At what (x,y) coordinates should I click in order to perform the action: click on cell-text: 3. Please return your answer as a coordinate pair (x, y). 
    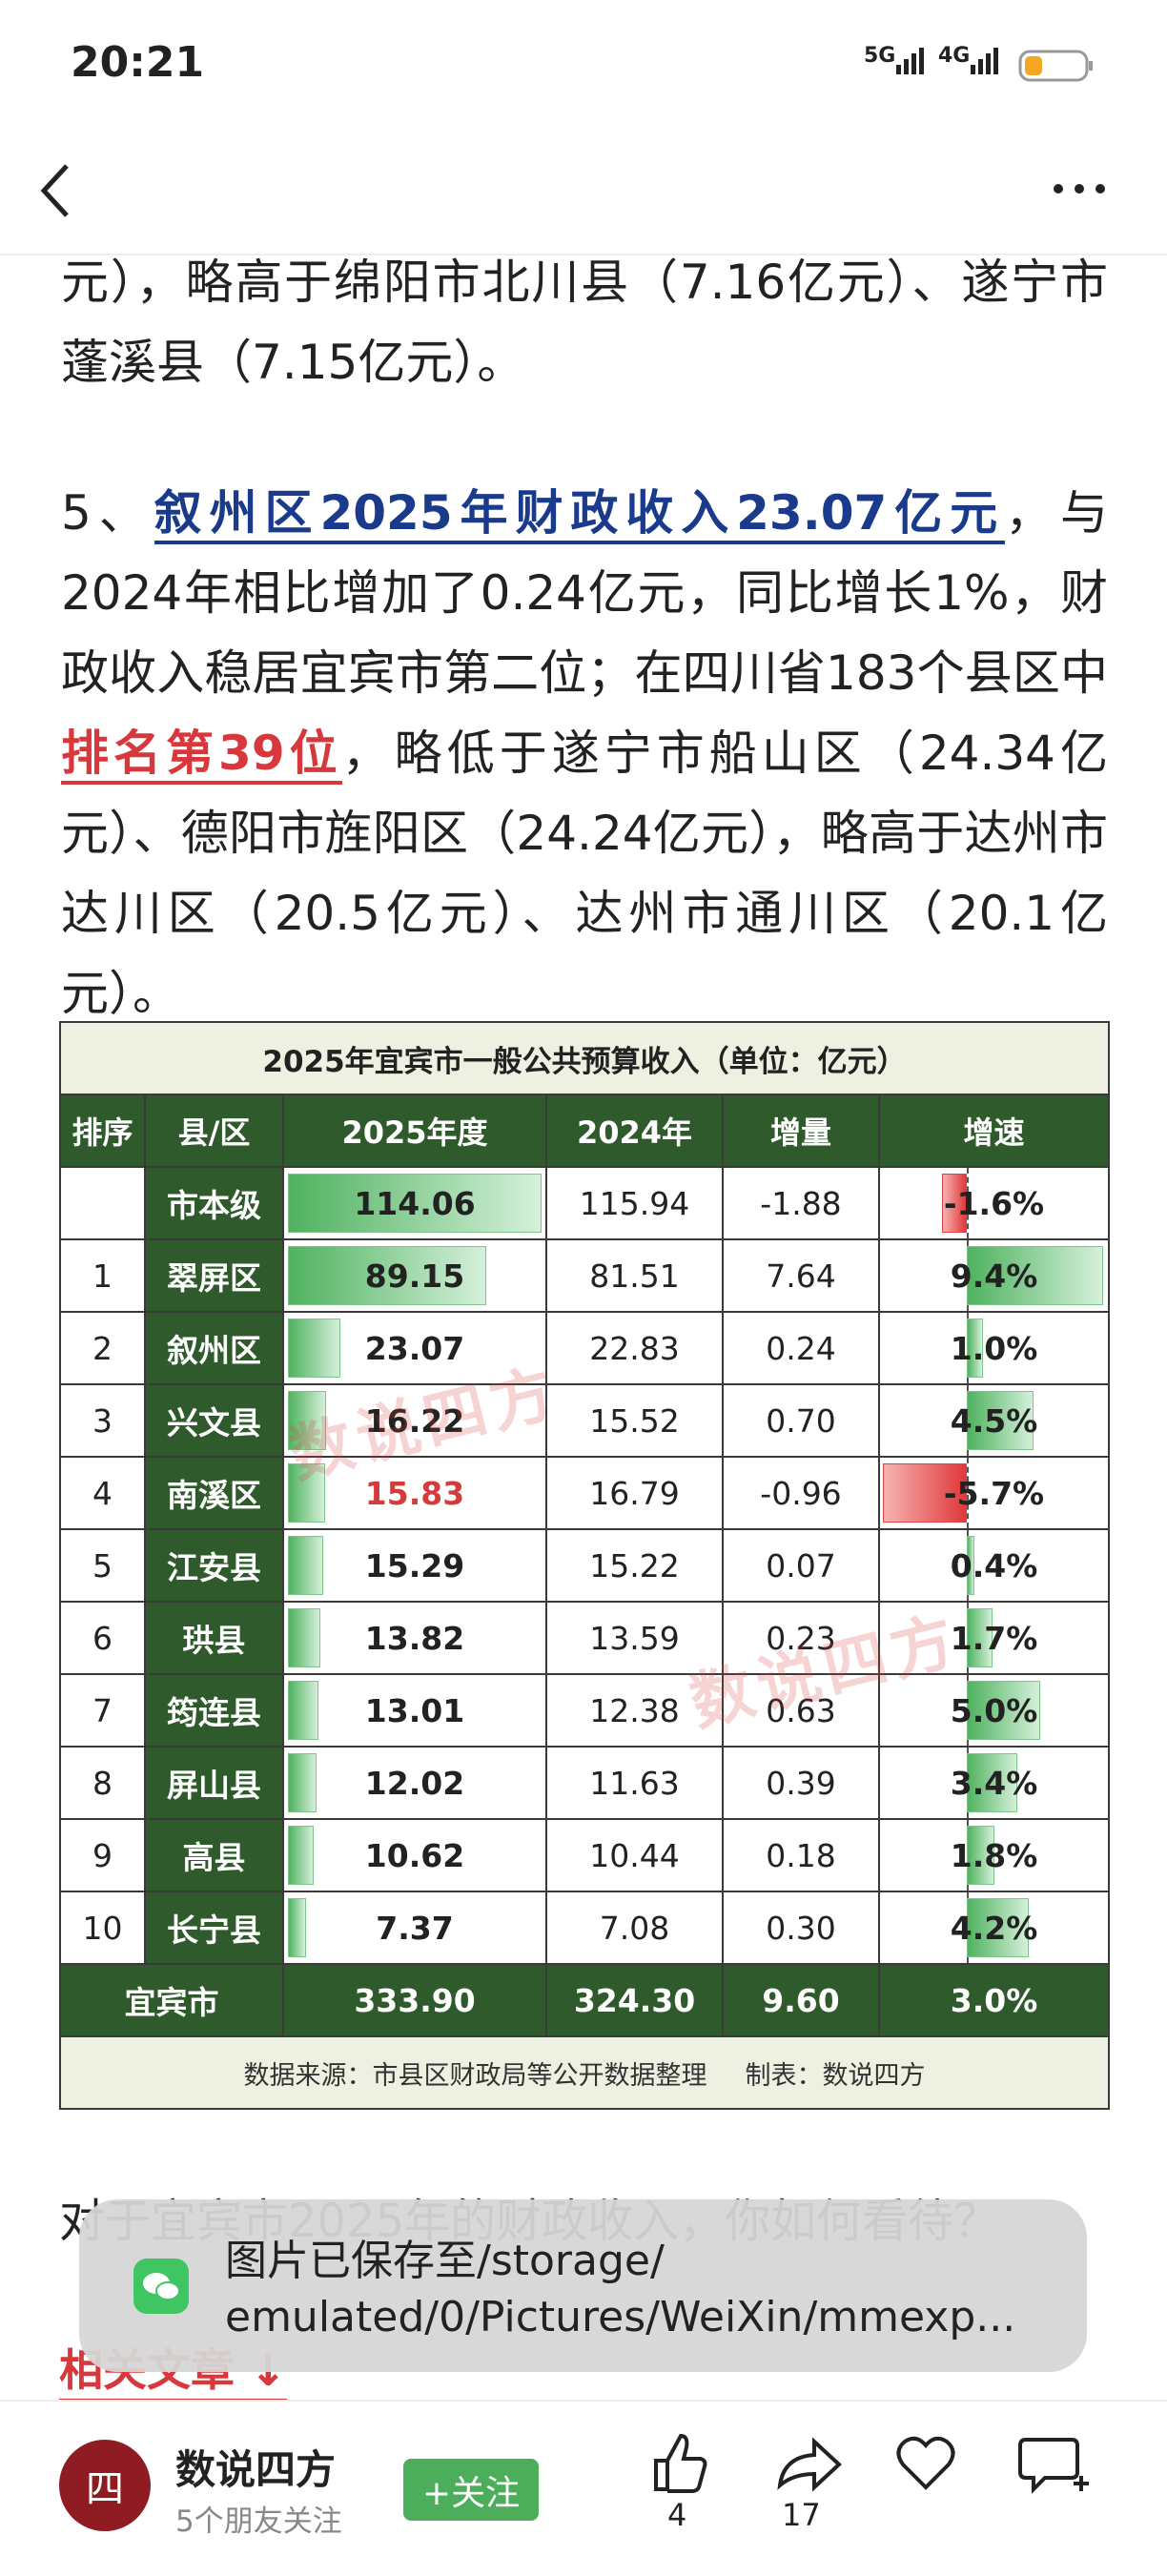
    Looking at the image, I should click on (102, 1420).